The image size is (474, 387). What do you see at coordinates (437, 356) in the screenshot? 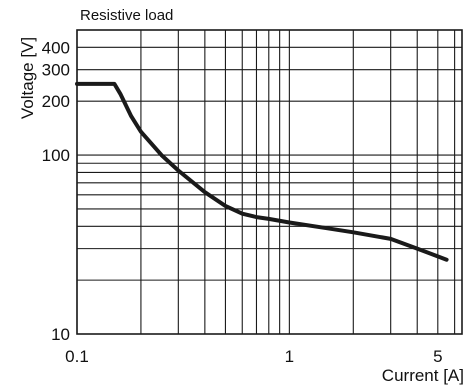
I see `x-tick-label: 5` at bounding box center [437, 356].